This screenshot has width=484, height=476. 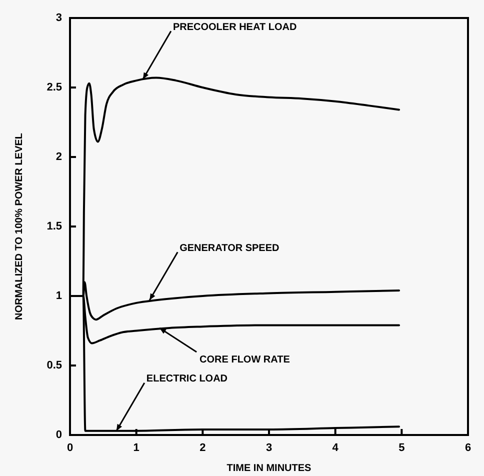 What do you see at coordinates (401, 448) in the screenshot?
I see `x-tick-label: 5` at bounding box center [401, 448].